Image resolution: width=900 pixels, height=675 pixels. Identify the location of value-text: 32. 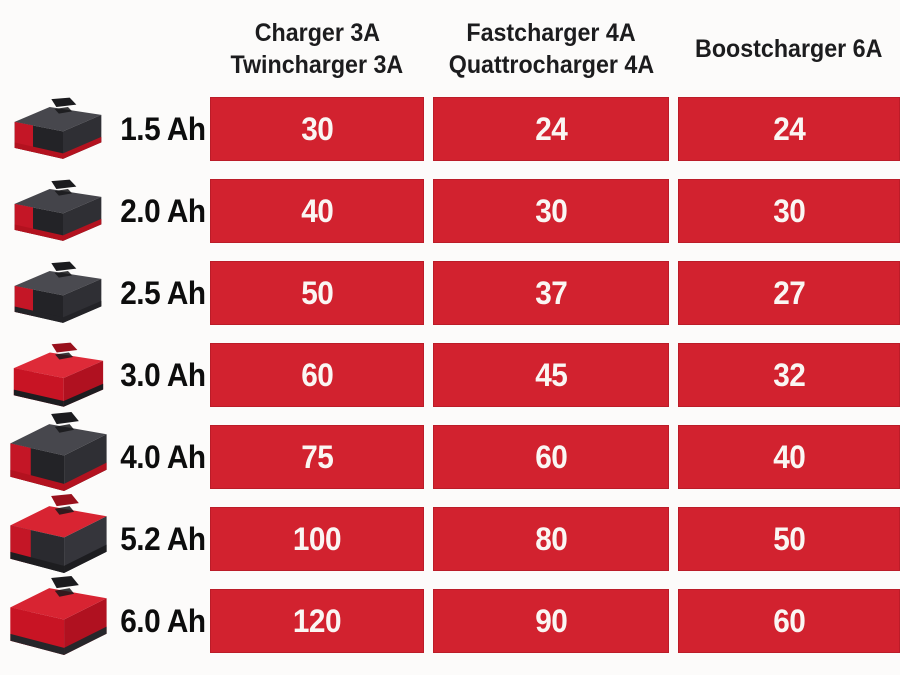
(789, 374).